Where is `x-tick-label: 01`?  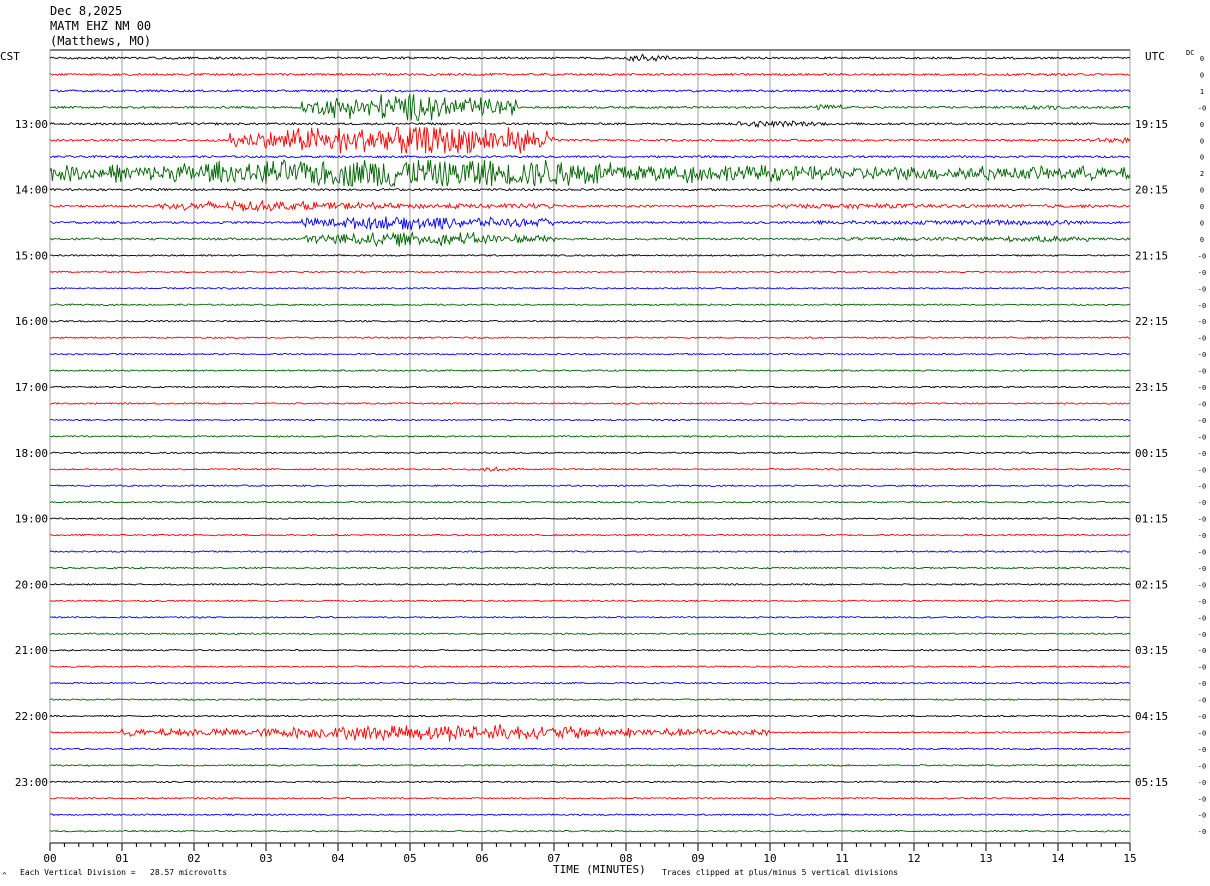 x-tick-label: 01 is located at coordinates (121, 858).